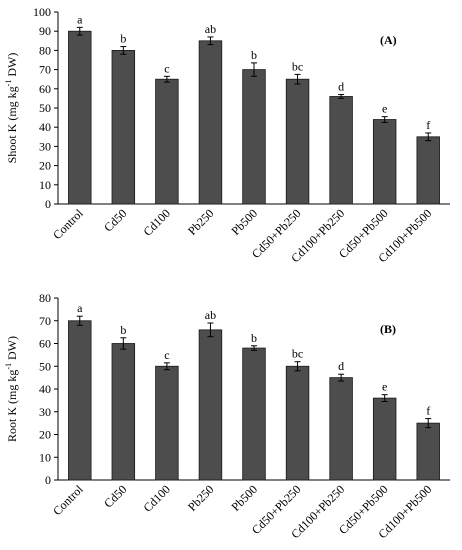  Describe the element at coordinates (12, 124) in the screenshot. I see `y-axis-label-main: Shoot K (mg kg` at that location.